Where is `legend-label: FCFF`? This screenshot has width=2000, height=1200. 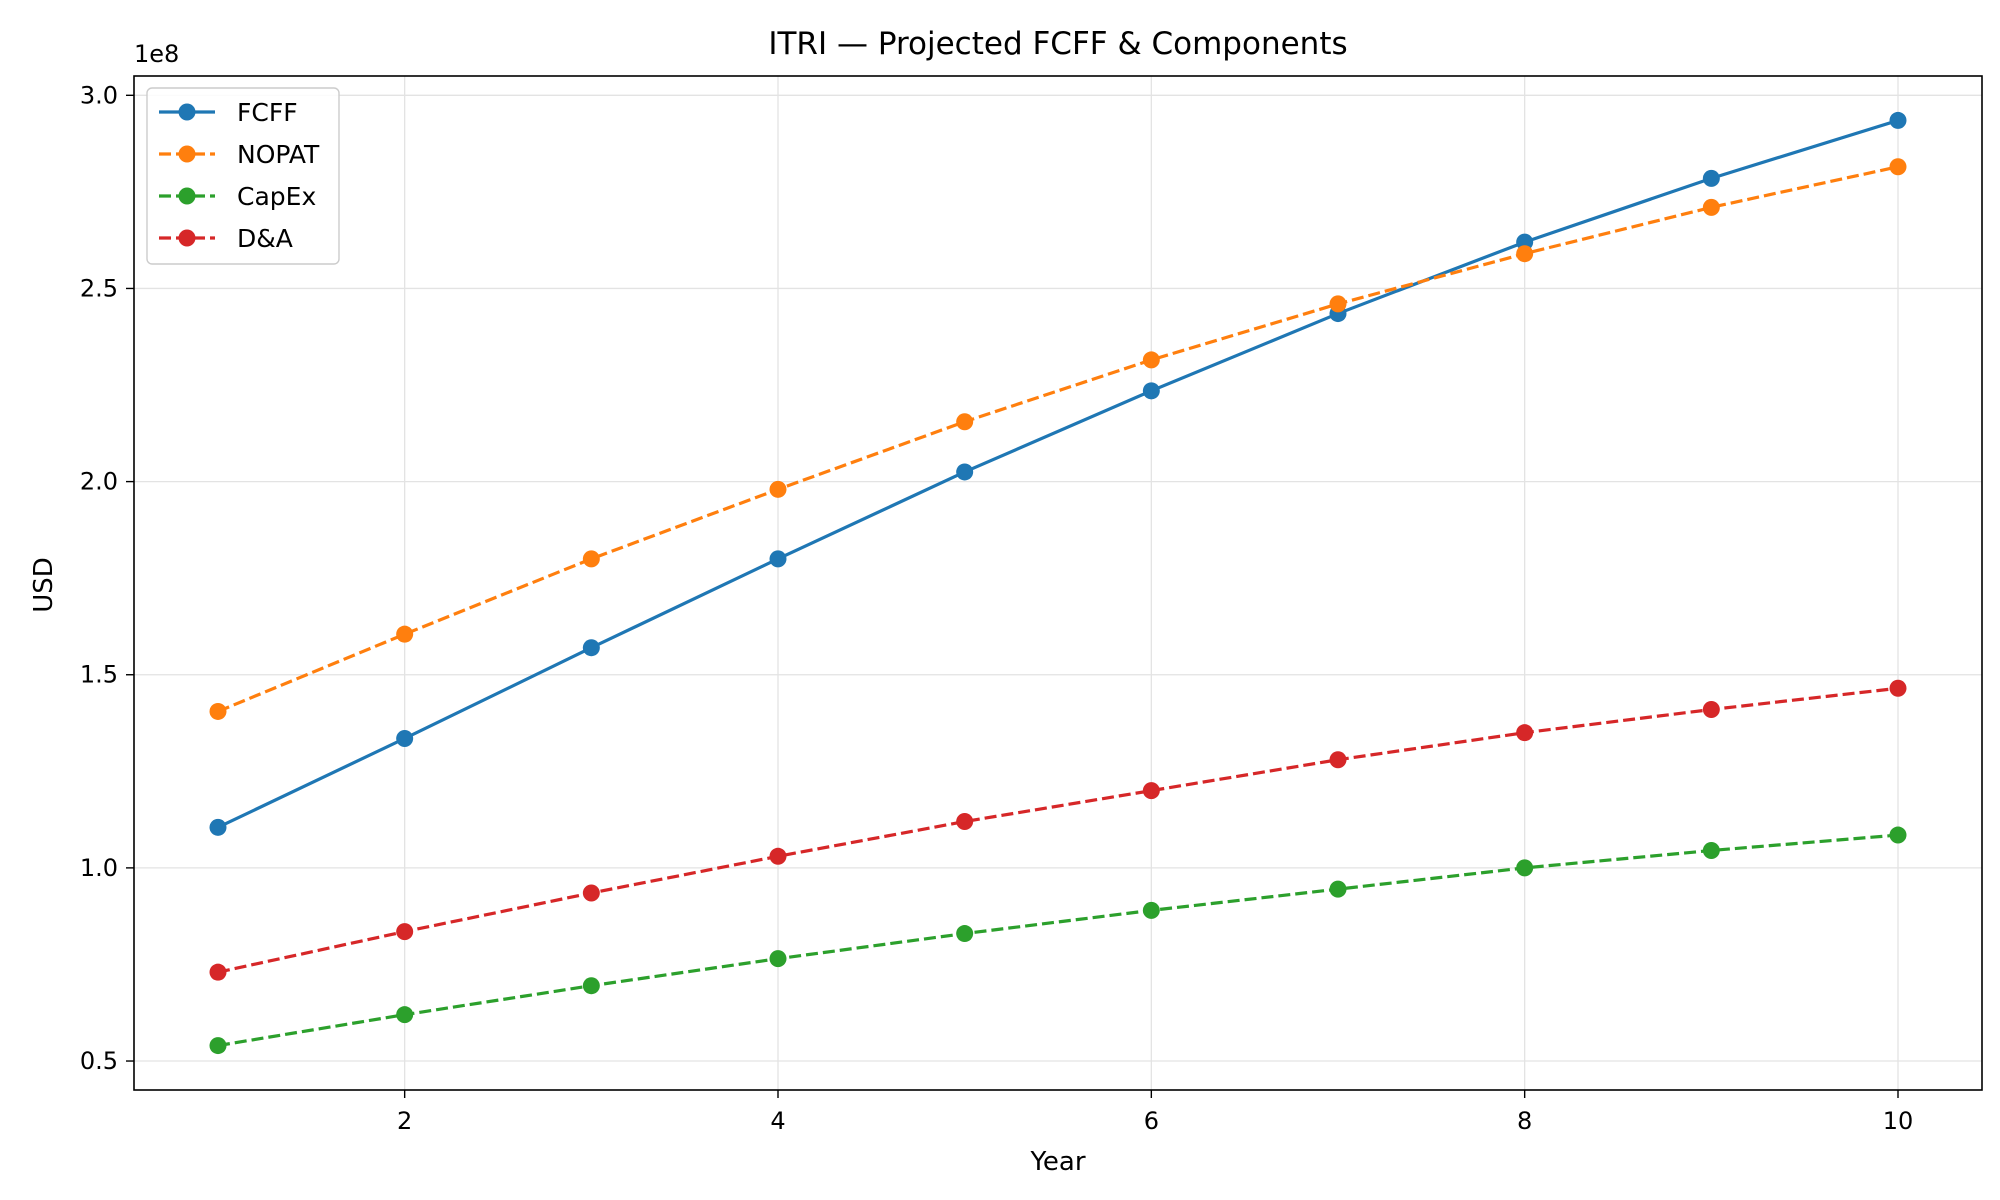 legend-label: FCFF is located at coordinates (267, 112).